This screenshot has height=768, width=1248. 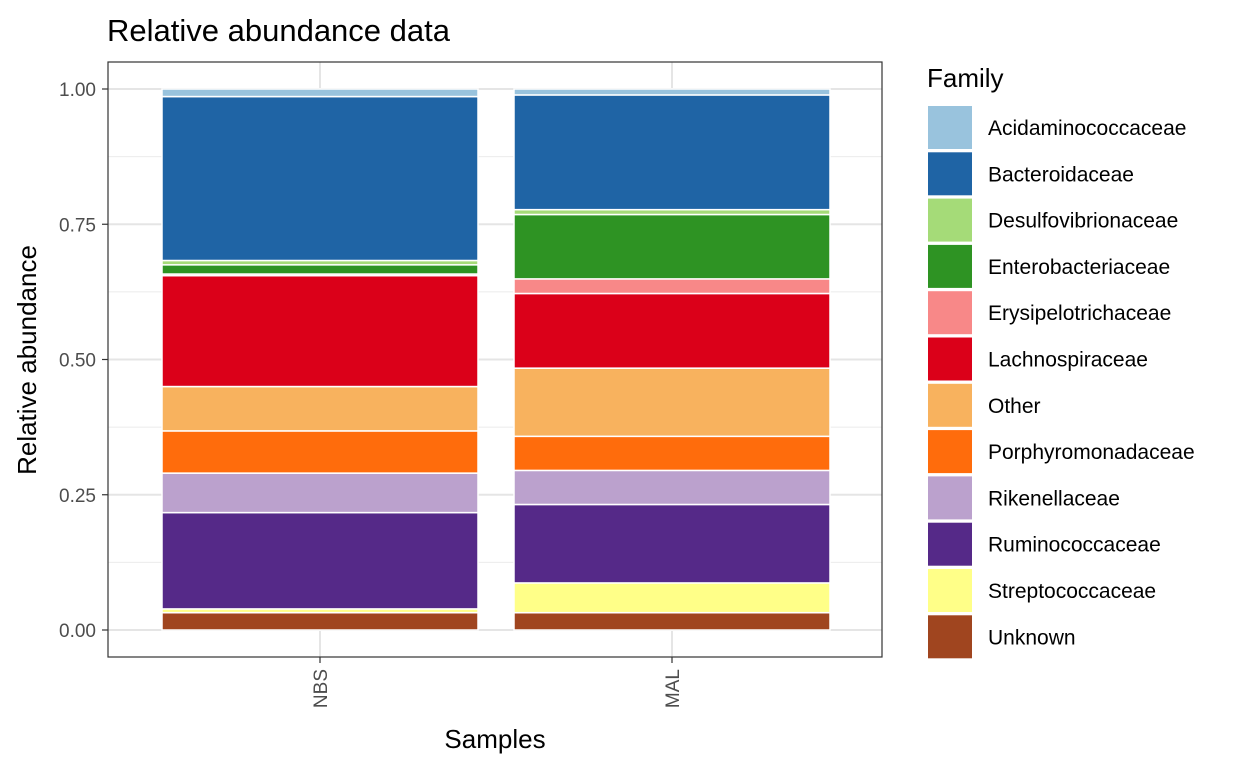 What do you see at coordinates (965, 78) in the screenshot?
I see `legend-title: Family` at bounding box center [965, 78].